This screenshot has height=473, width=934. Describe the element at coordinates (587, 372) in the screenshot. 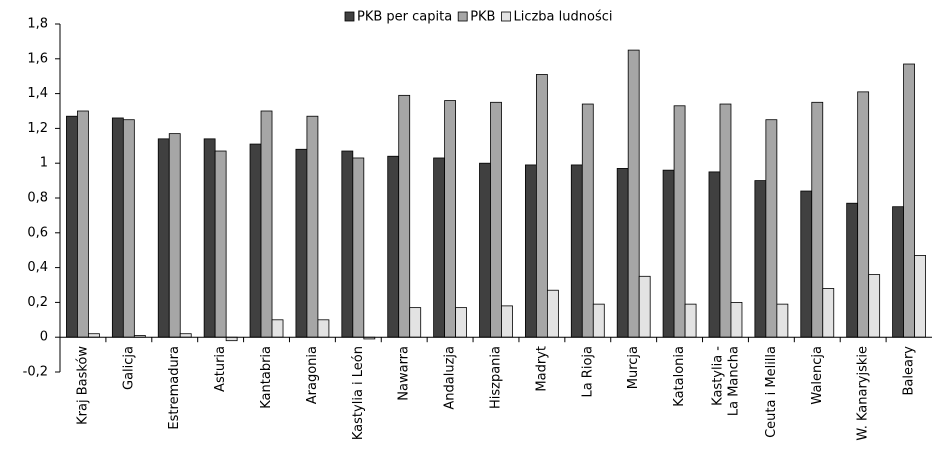

I see `x-tick-label: La Rioja` at that location.